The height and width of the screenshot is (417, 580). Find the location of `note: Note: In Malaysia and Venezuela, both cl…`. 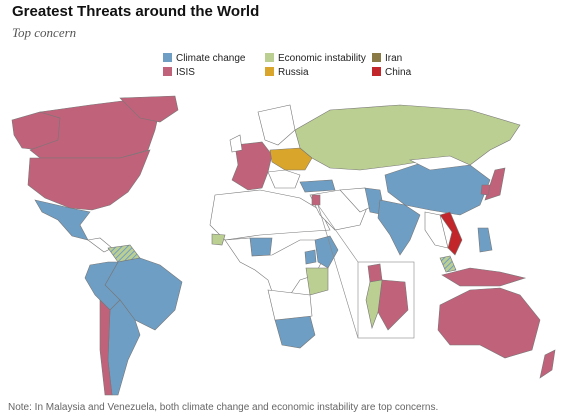

note: Note: In Malaysia and Venezuela, both cl… is located at coordinates (223, 407).